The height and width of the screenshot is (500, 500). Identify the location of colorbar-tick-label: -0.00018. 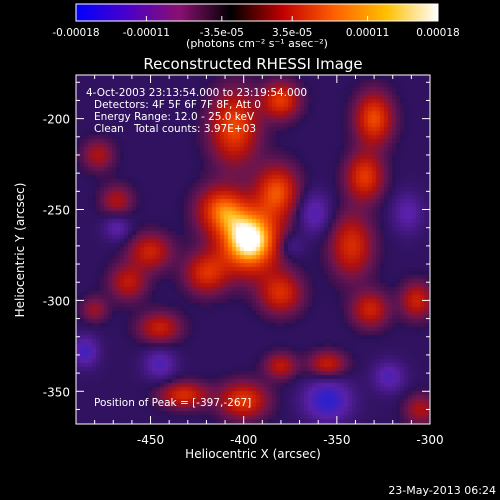
(75, 33).